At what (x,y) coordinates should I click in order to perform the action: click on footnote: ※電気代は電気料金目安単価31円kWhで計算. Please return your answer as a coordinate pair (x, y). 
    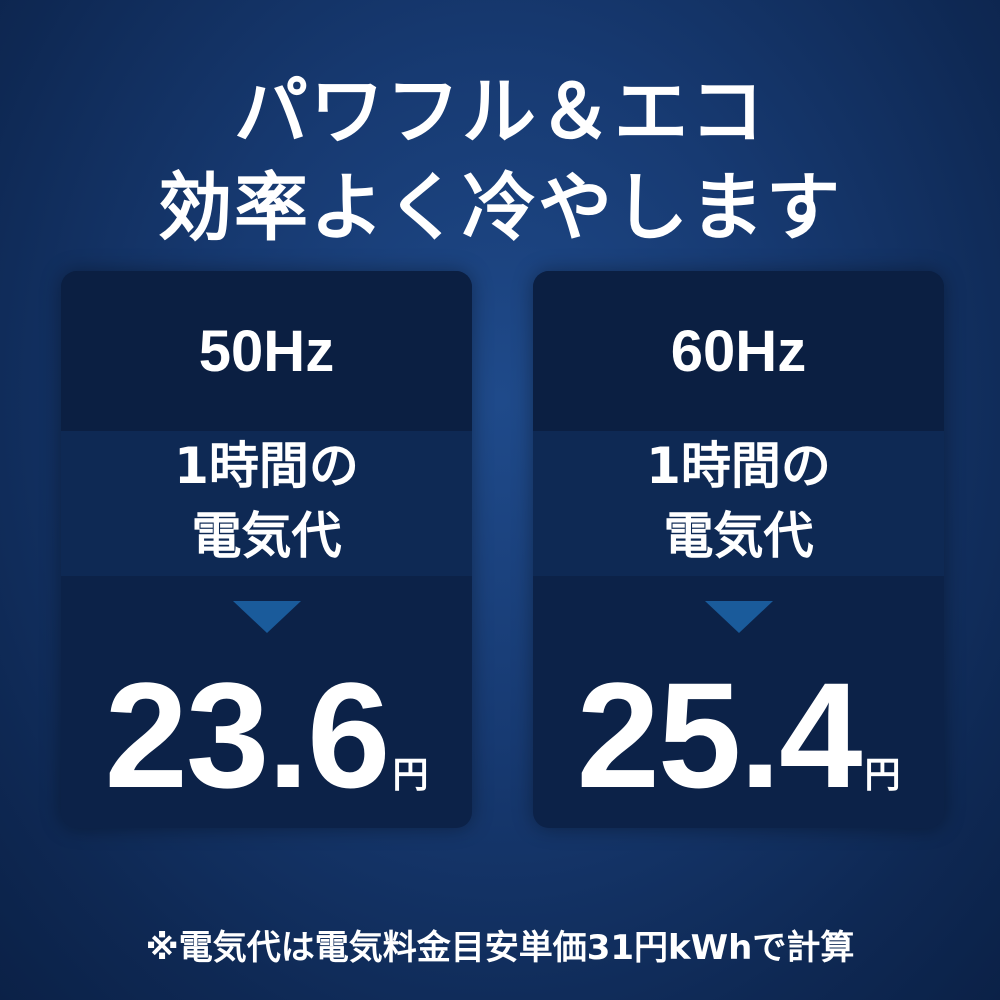
    Looking at the image, I should click on (500, 948).